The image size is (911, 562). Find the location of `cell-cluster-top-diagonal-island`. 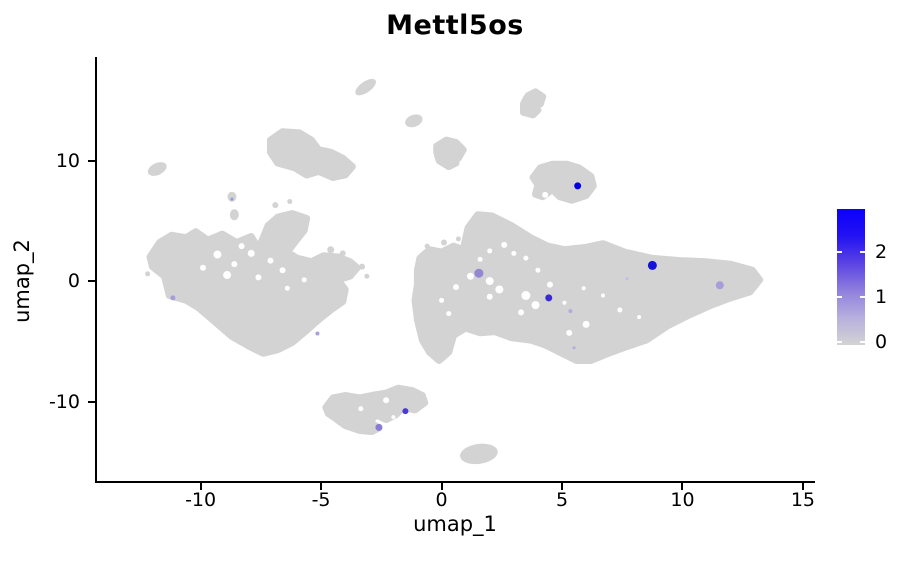

cell-cluster-top-diagonal-island is located at coordinates (365, 87).